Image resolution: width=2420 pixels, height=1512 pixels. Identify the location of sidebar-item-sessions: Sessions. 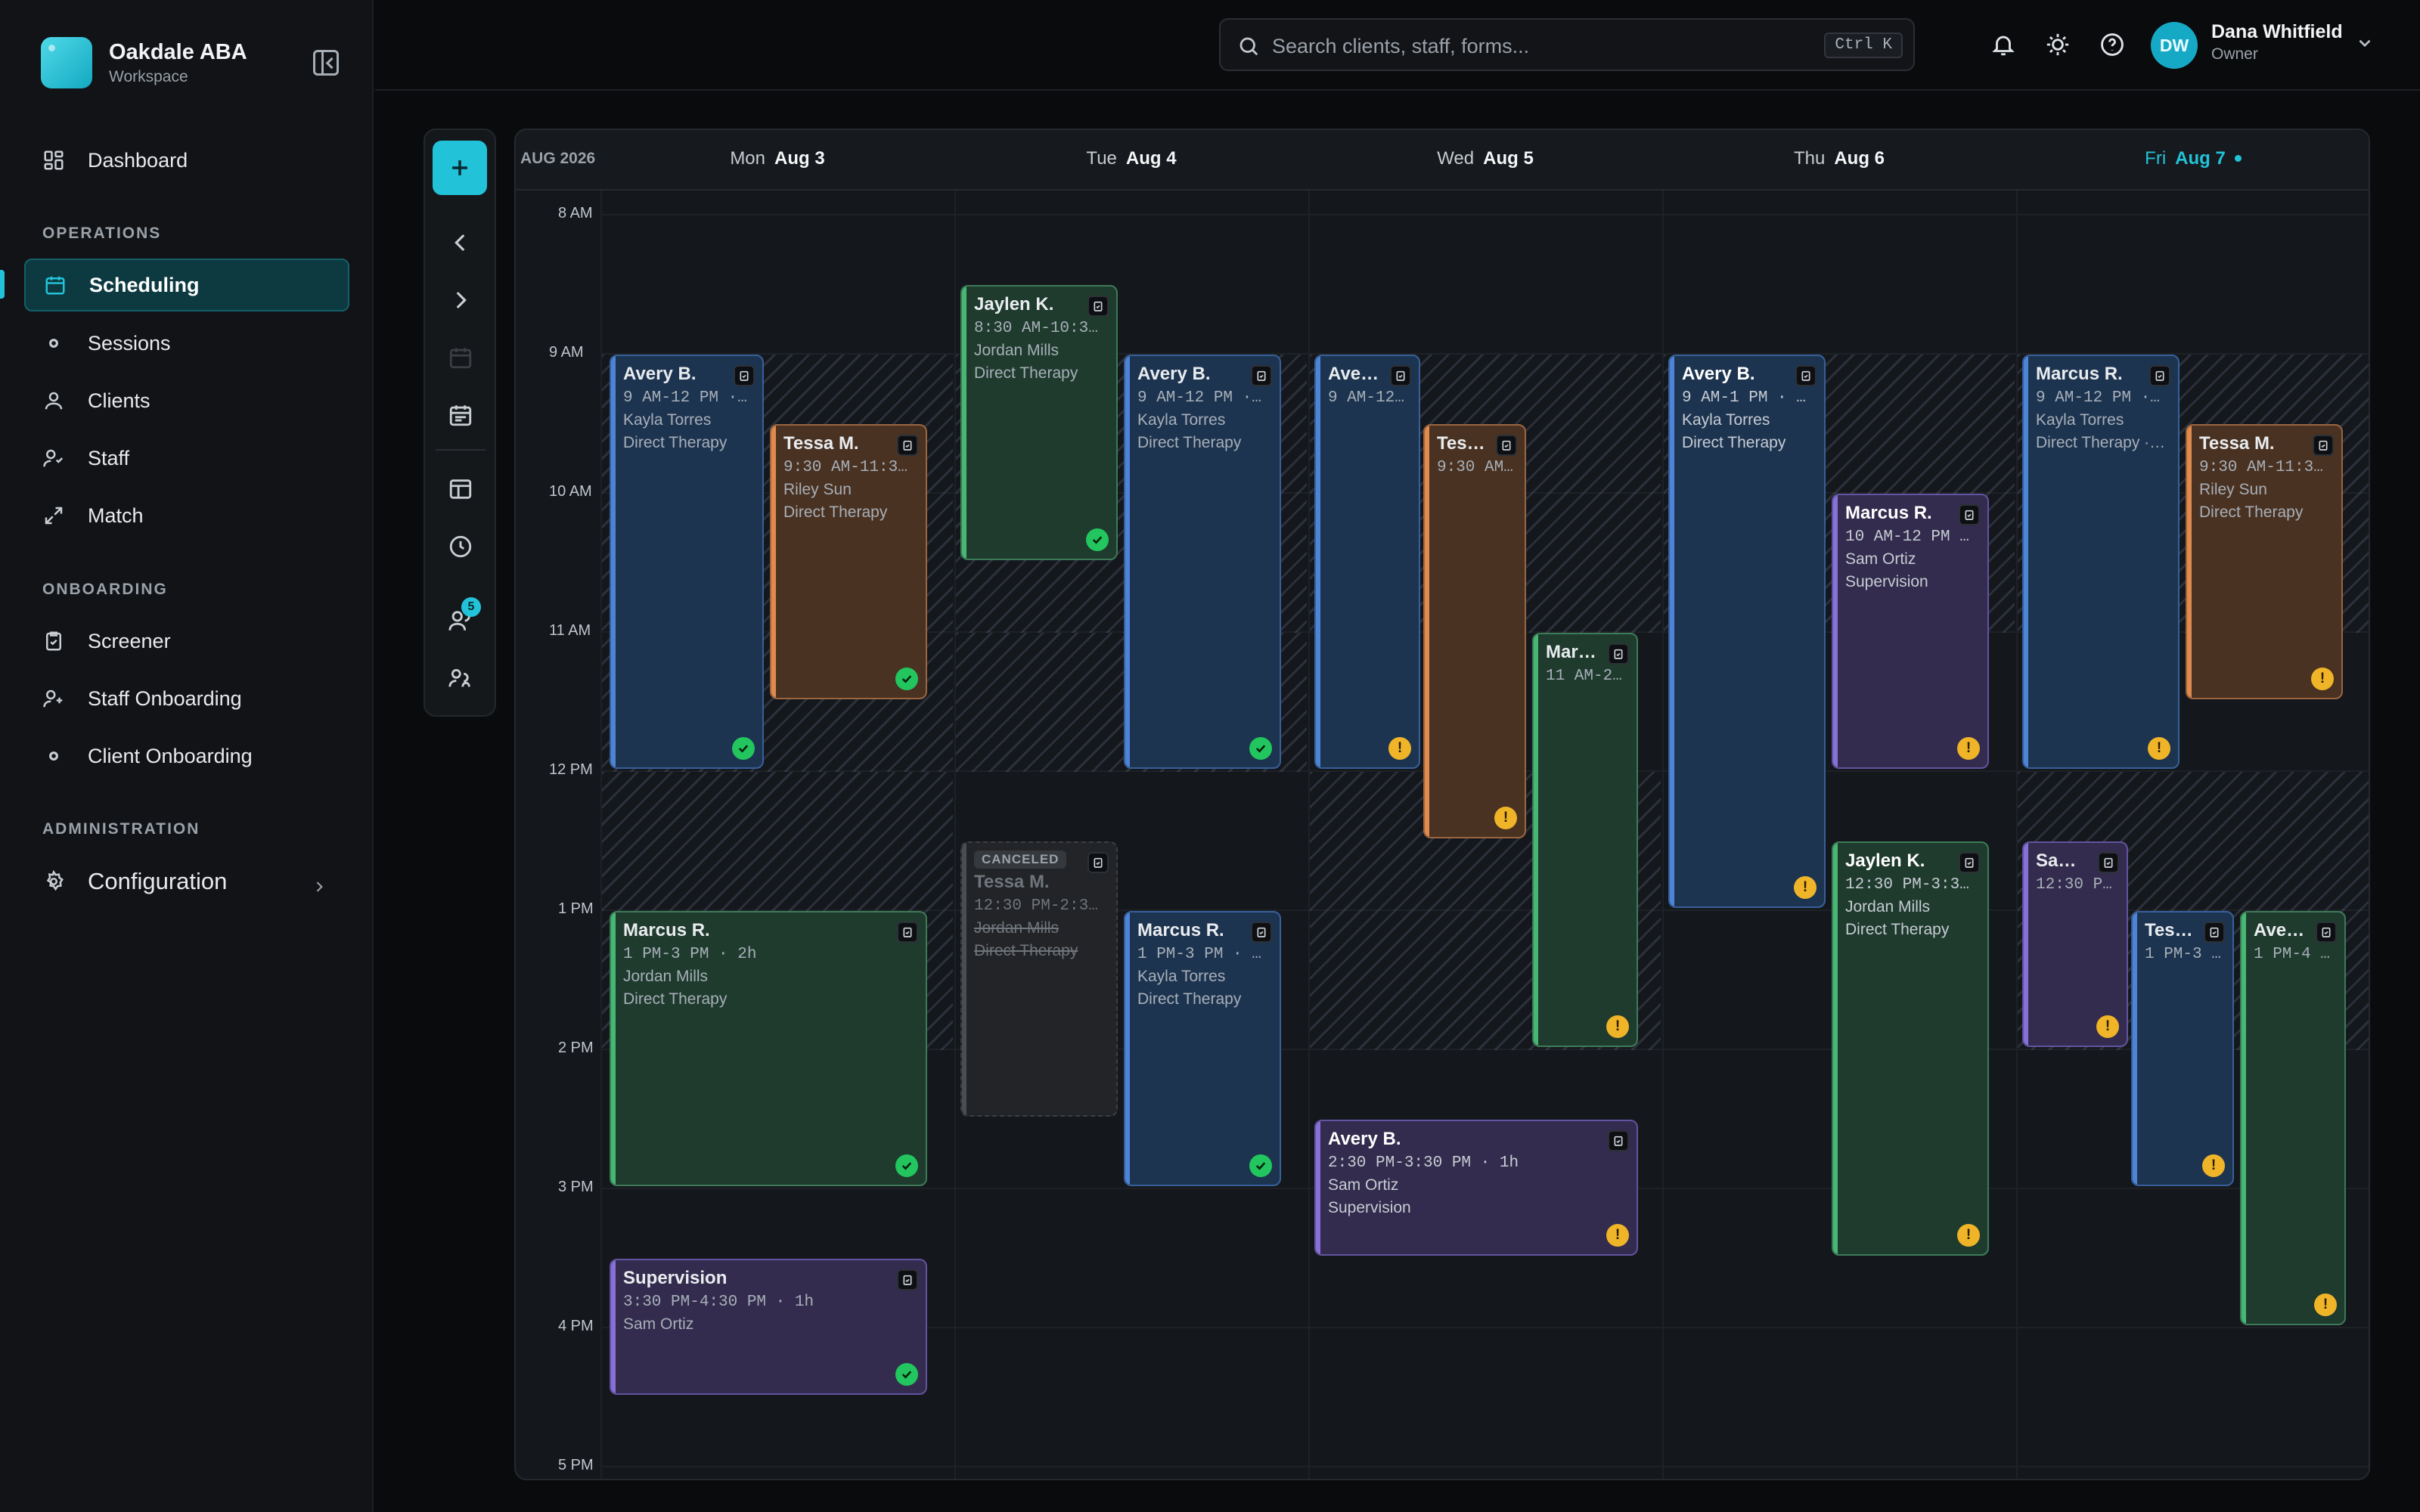
(186, 343).